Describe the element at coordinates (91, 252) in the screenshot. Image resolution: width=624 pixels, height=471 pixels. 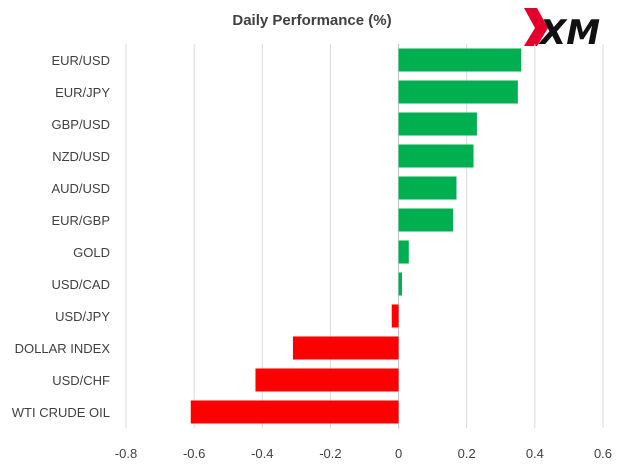
I see `category-label: GOLD` at that location.